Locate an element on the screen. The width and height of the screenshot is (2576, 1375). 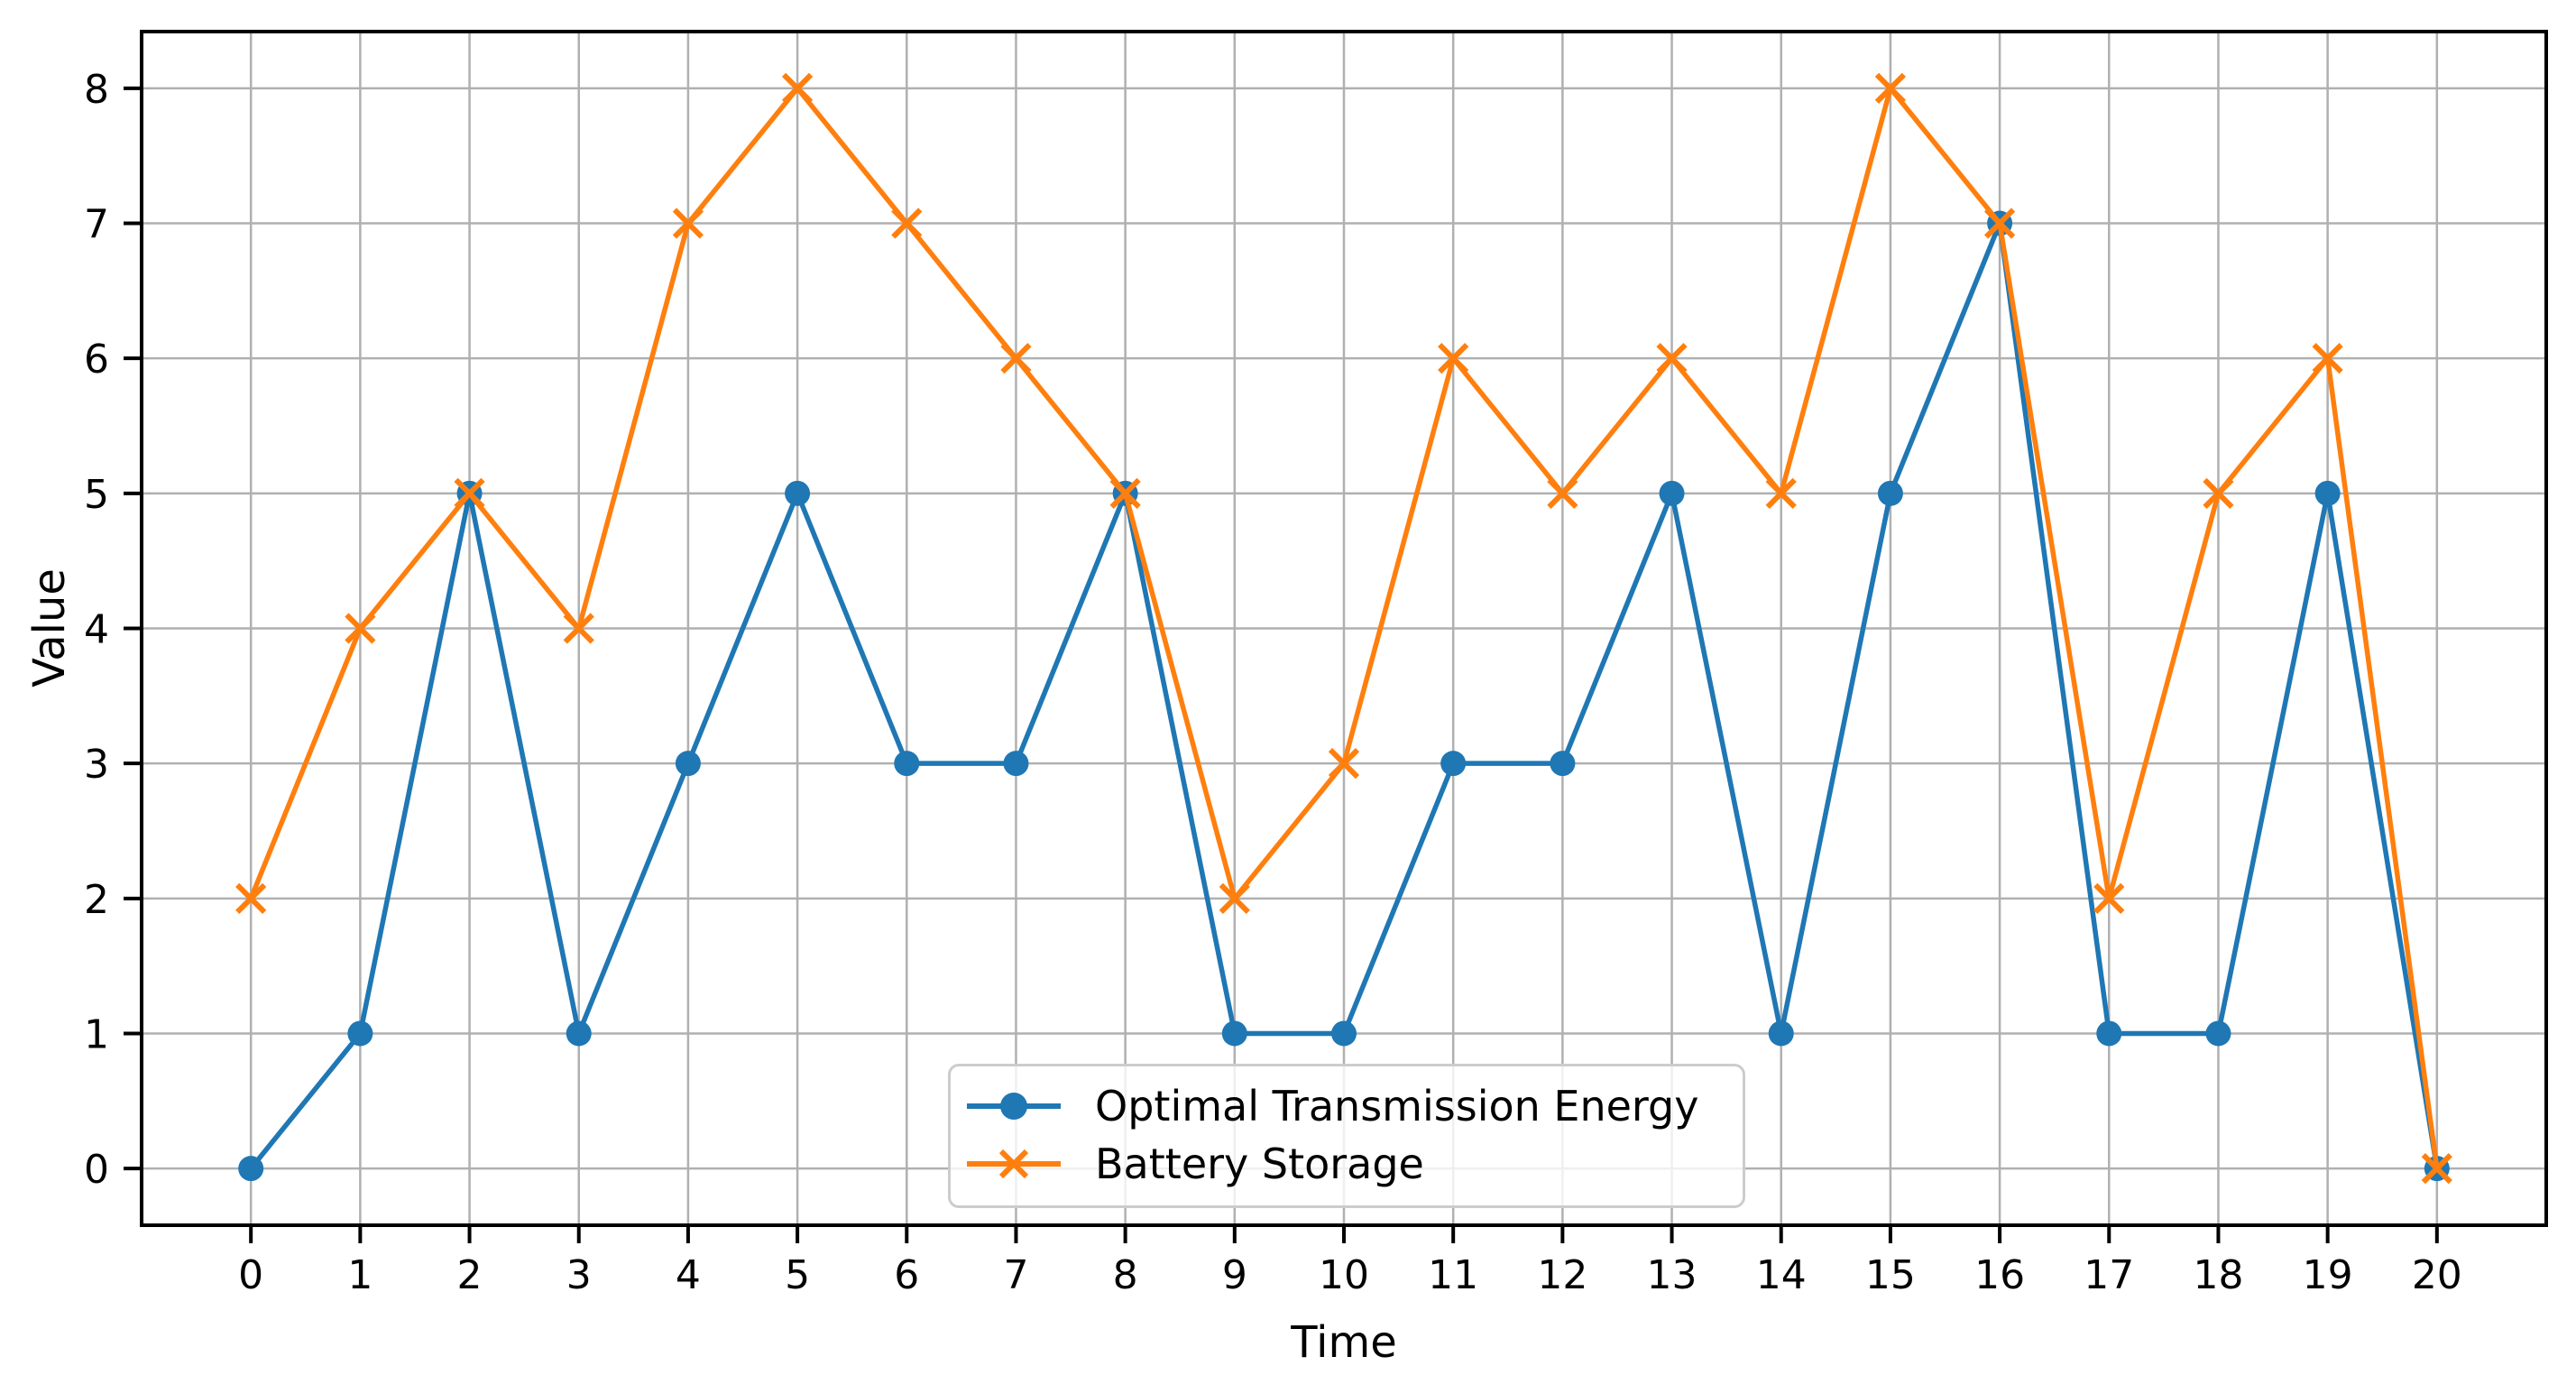
x-tick-label: 8 is located at coordinates (1126, 1275).